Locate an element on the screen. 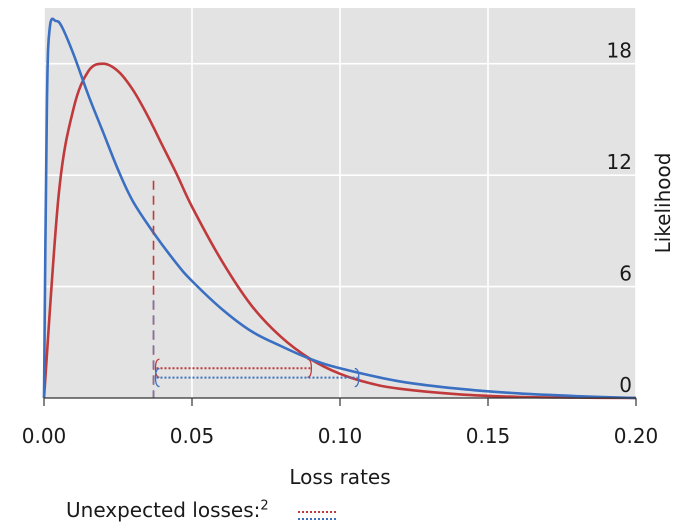 This screenshot has height=528, width=680. y-tick-label-3: 18 is located at coordinates (619, 51).